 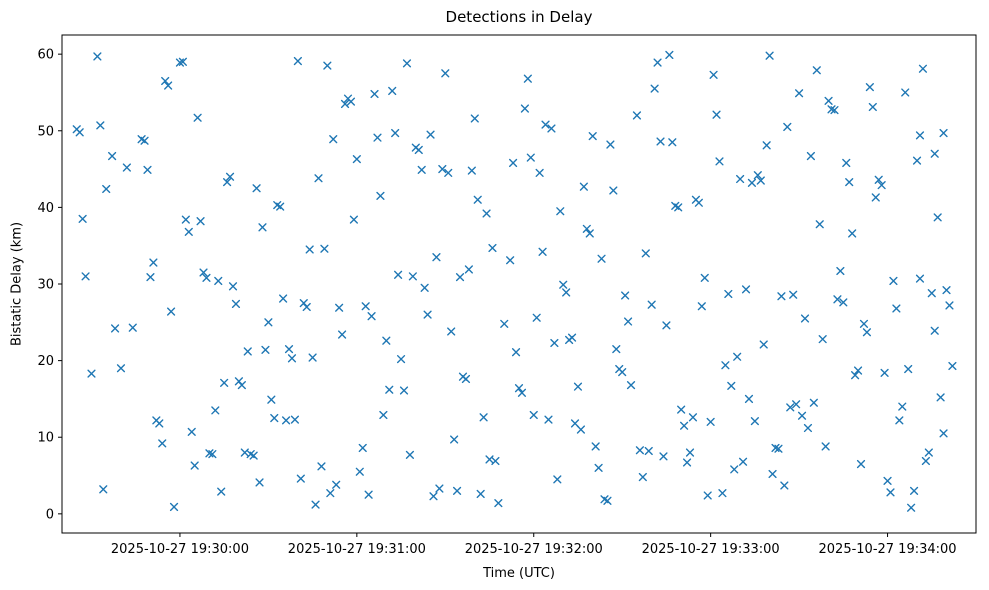 What do you see at coordinates (45, 438) in the screenshot?
I see `y-tick-label: 10` at bounding box center [45, 438].